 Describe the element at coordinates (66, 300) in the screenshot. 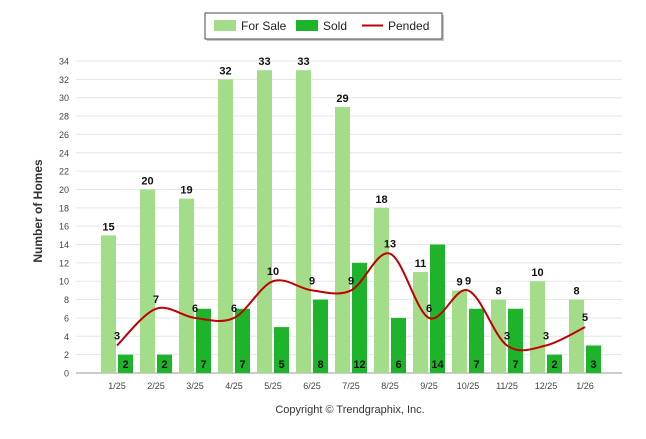

I see `y-tick-label: 8` at that location.